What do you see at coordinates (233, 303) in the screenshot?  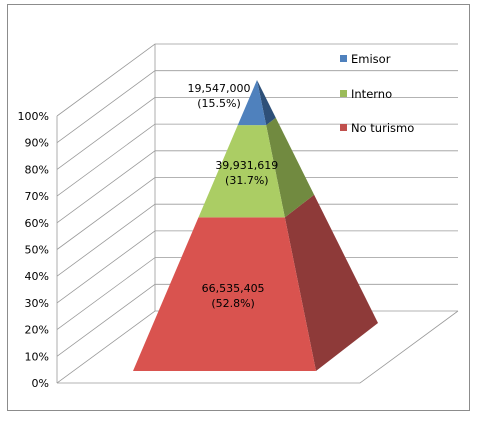 I see `data-label-percent-no-turismo: (52.8%)` at bounding box center [233, 303].